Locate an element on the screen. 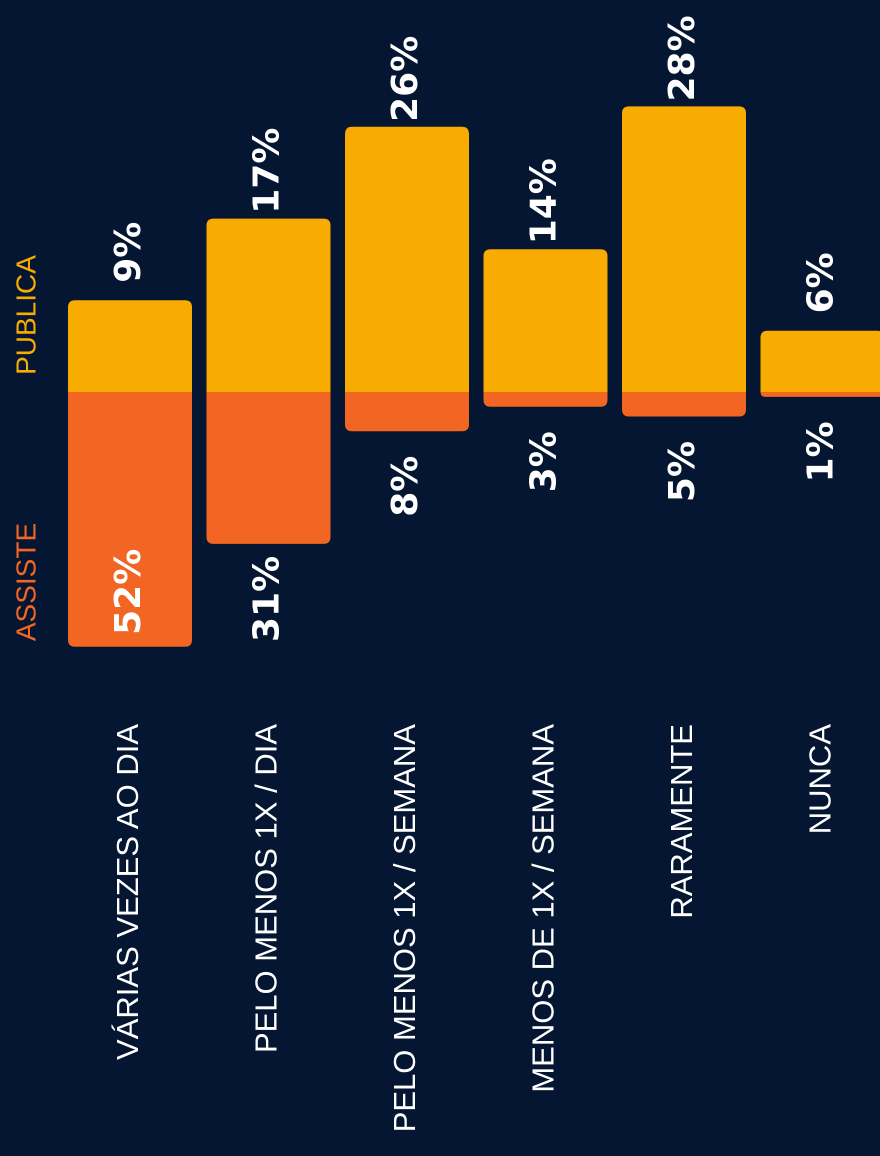 The height and width of the screenshot is (1156, 880). value-label: 14% is located at coordinates (544, 201).